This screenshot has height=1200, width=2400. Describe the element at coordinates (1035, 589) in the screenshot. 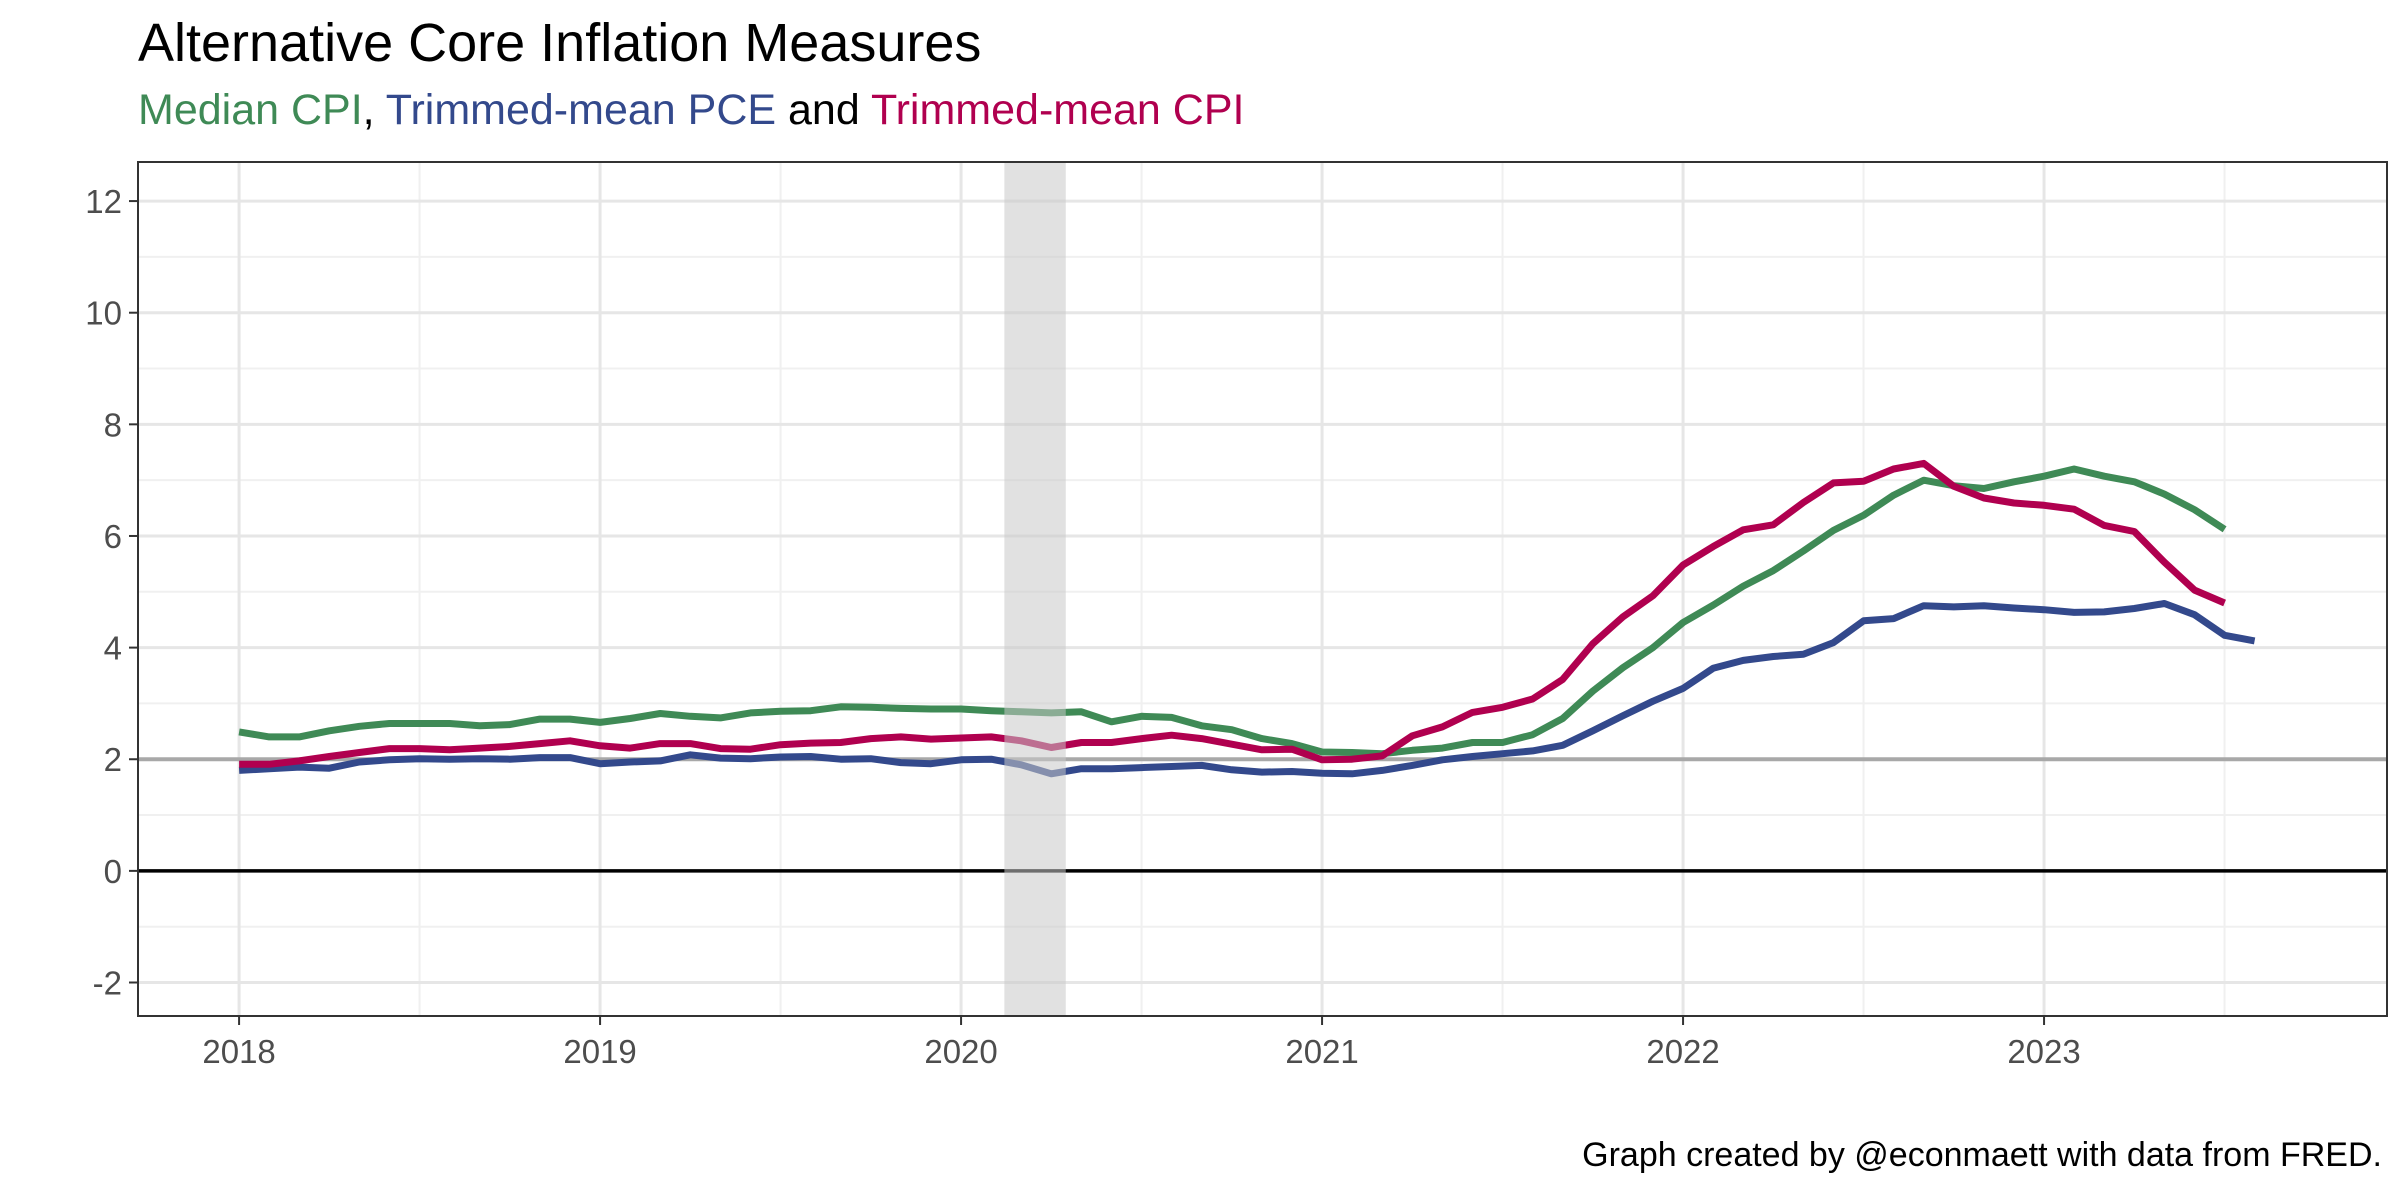

I see `recession-band` at that location.